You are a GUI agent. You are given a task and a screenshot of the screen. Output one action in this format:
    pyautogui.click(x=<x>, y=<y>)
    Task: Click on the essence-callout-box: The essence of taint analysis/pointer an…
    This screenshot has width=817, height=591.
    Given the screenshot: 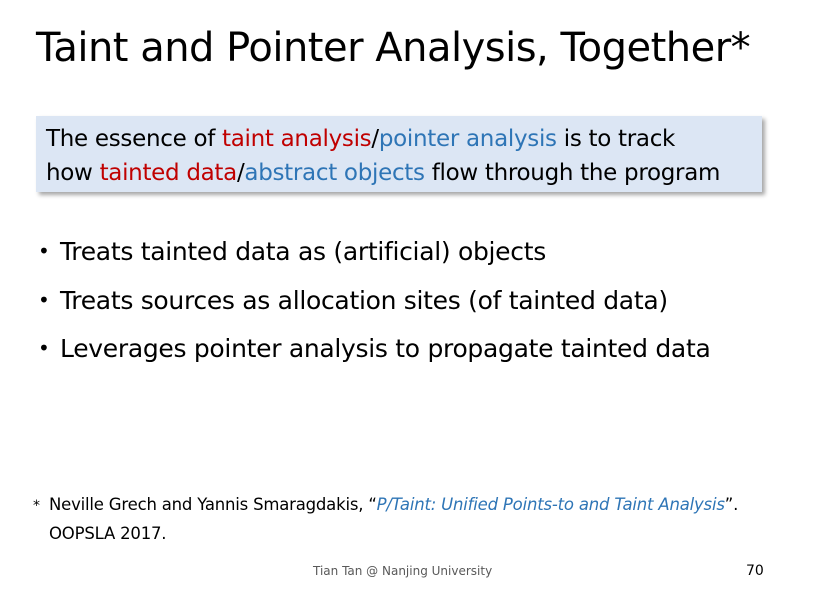 What is the action you would take?
    pyautogui.click(x=399, y=154)
    